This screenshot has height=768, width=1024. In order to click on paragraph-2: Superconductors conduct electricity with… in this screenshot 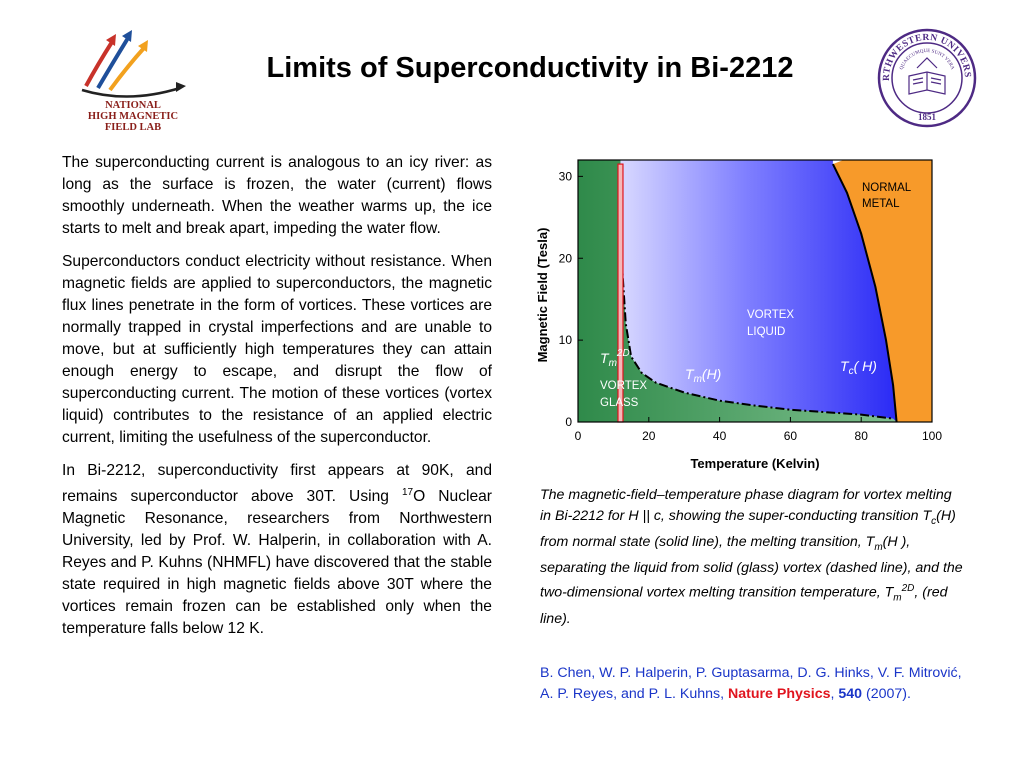, I will do `click(277, 349)`.